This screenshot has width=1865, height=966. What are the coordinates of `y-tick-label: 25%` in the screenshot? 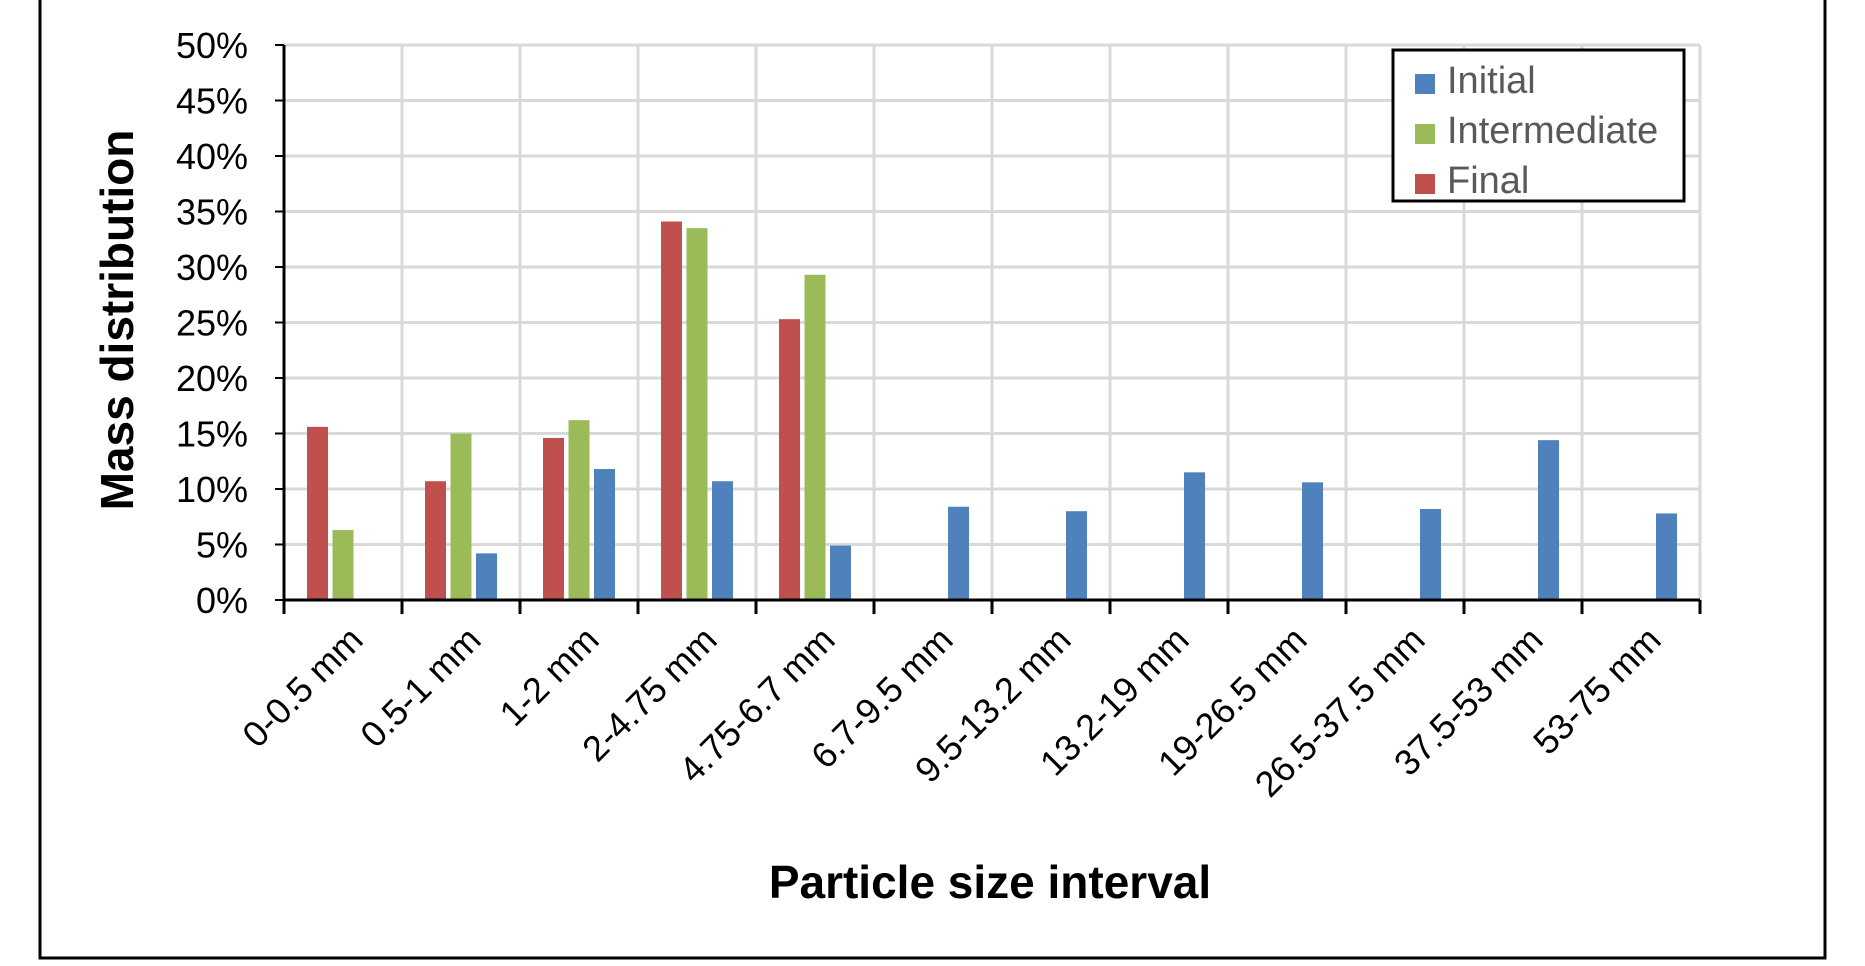 It's located at (212, 323).